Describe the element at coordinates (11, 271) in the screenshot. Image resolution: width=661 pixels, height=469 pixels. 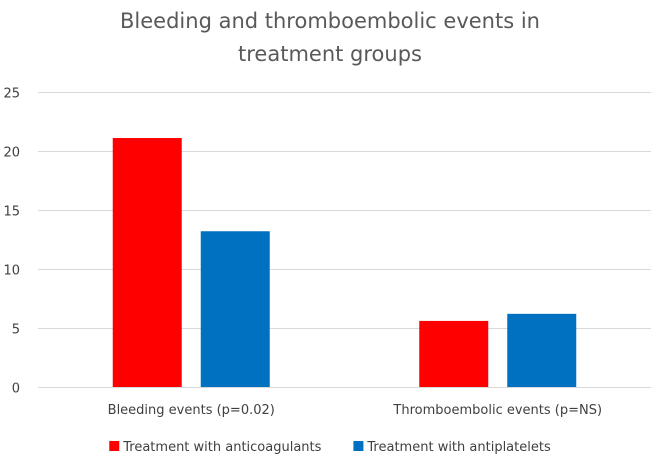
I see `y-tick-label-10: 10` at that location.